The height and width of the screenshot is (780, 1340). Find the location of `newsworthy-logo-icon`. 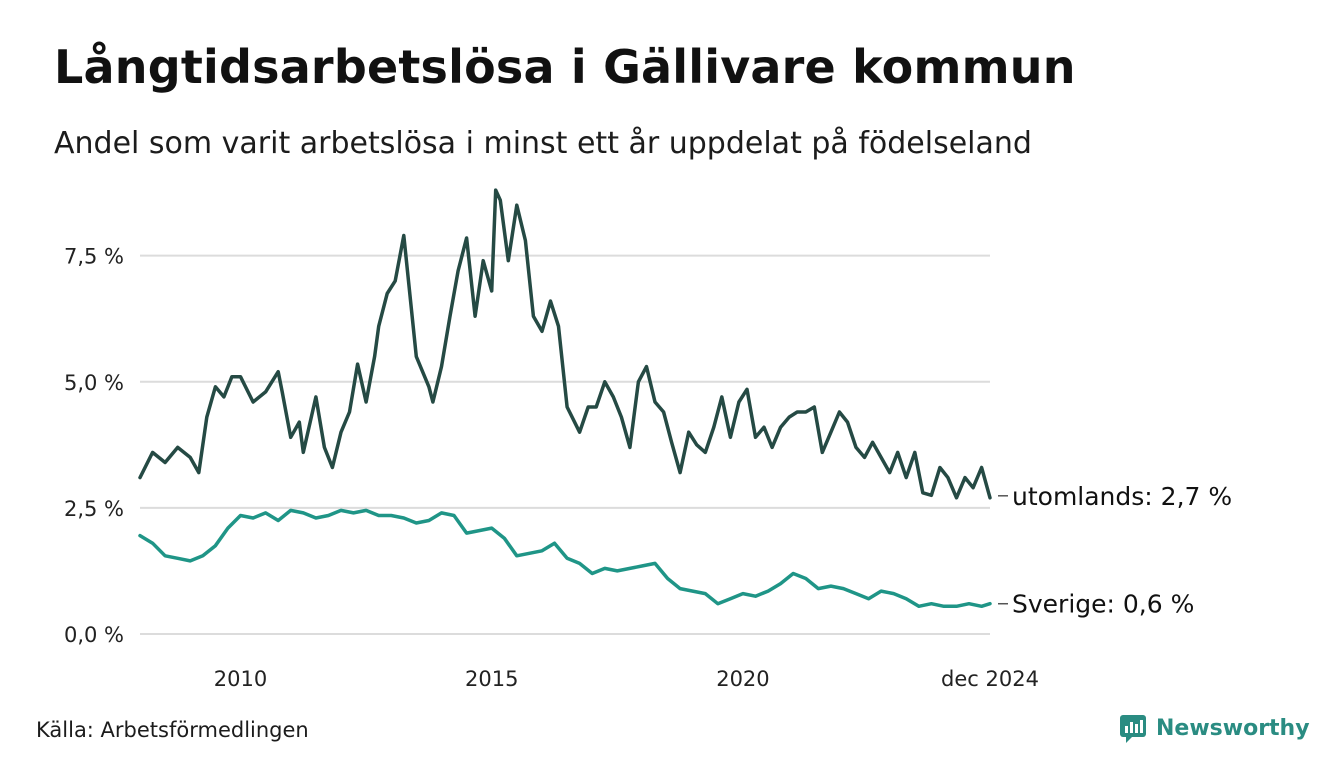

newsworthy-logo-icon is located at coordinates (1133, 729).